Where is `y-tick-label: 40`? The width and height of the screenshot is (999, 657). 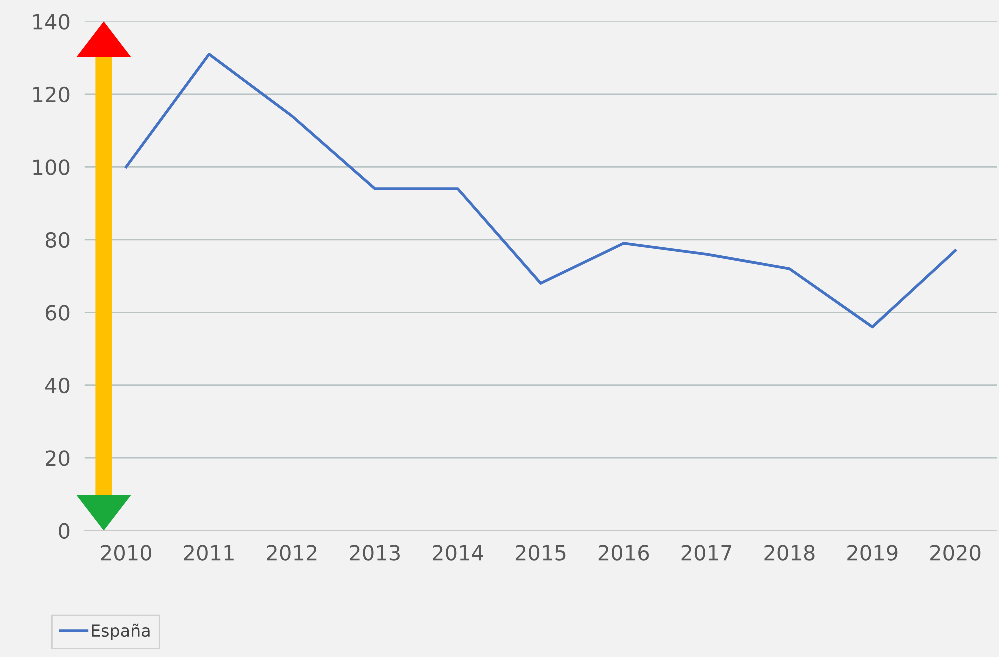 y-tick-label: 40 is located at coordinates (58, 386).